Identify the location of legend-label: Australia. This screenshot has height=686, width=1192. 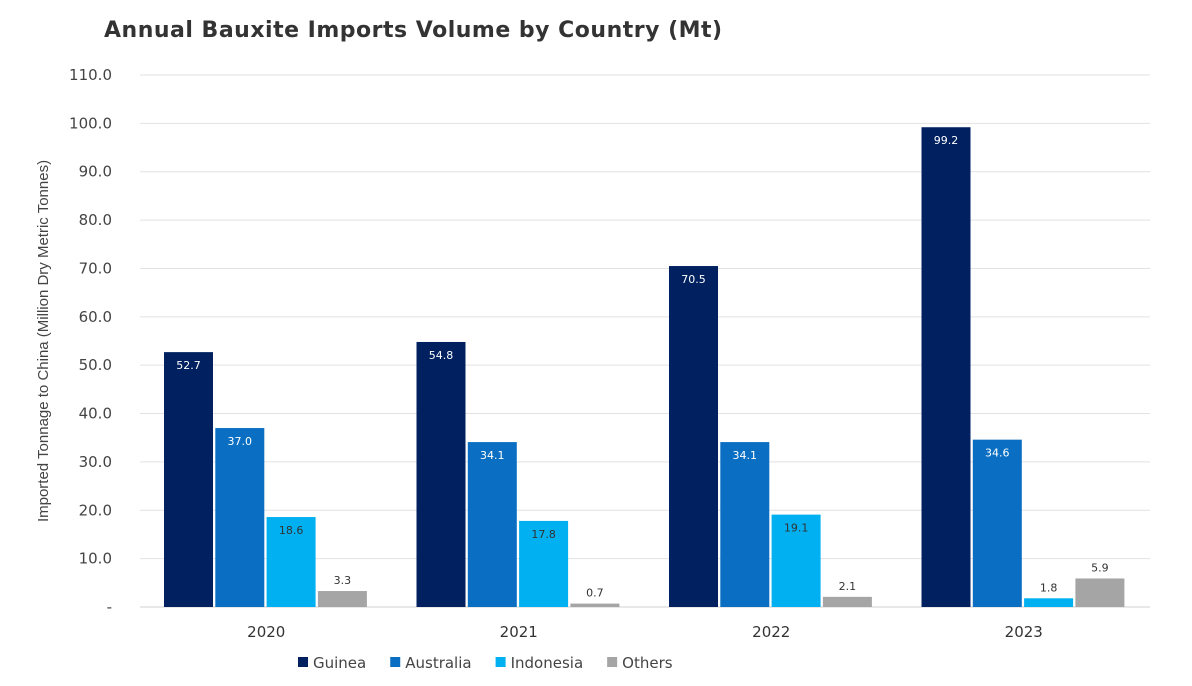
(438, 663).